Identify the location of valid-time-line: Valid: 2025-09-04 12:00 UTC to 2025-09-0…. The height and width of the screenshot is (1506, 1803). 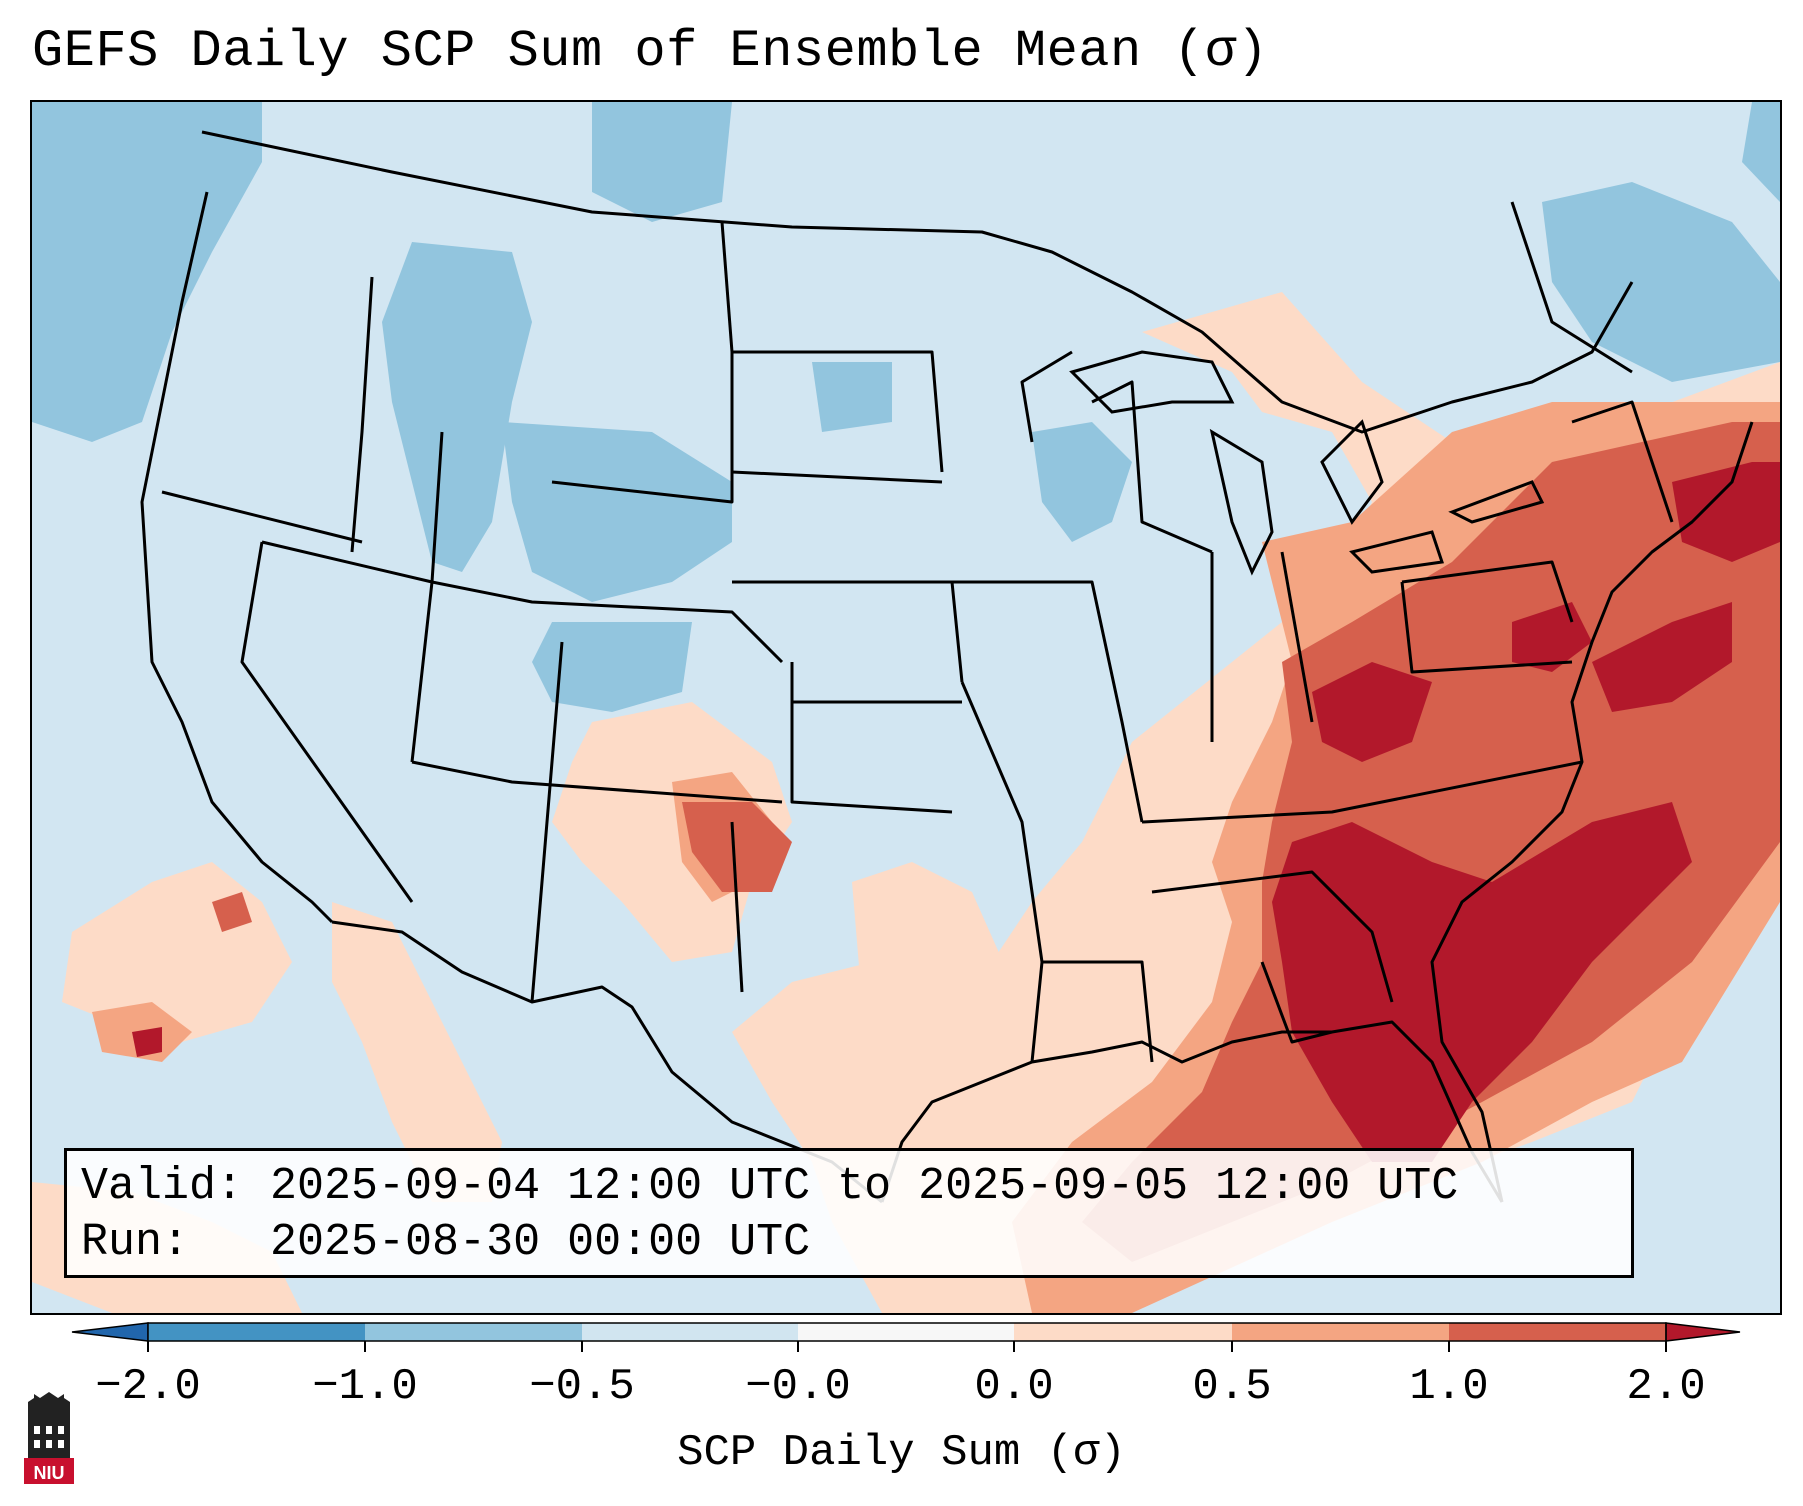
(770, 1186).